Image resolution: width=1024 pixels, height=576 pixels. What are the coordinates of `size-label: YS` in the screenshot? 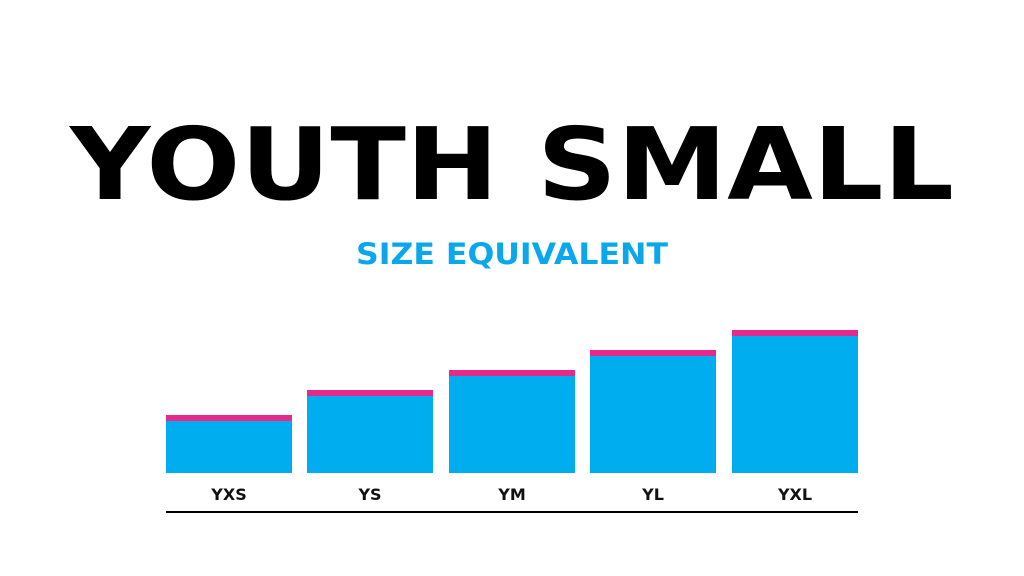 It's located at (369, 494).